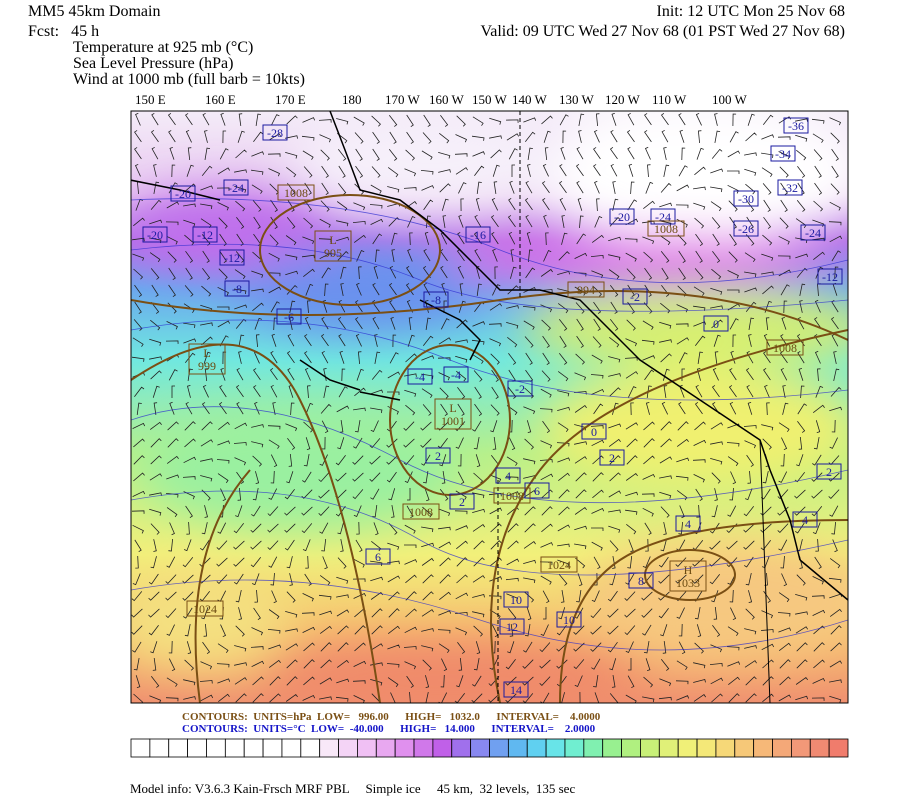 This screenshot has height=800, width=900. Describe the element at coordinates (751, 11) in the screenshot. I see `init-time: Init: 12 UTC Mon 25 Nov 68` at that location.